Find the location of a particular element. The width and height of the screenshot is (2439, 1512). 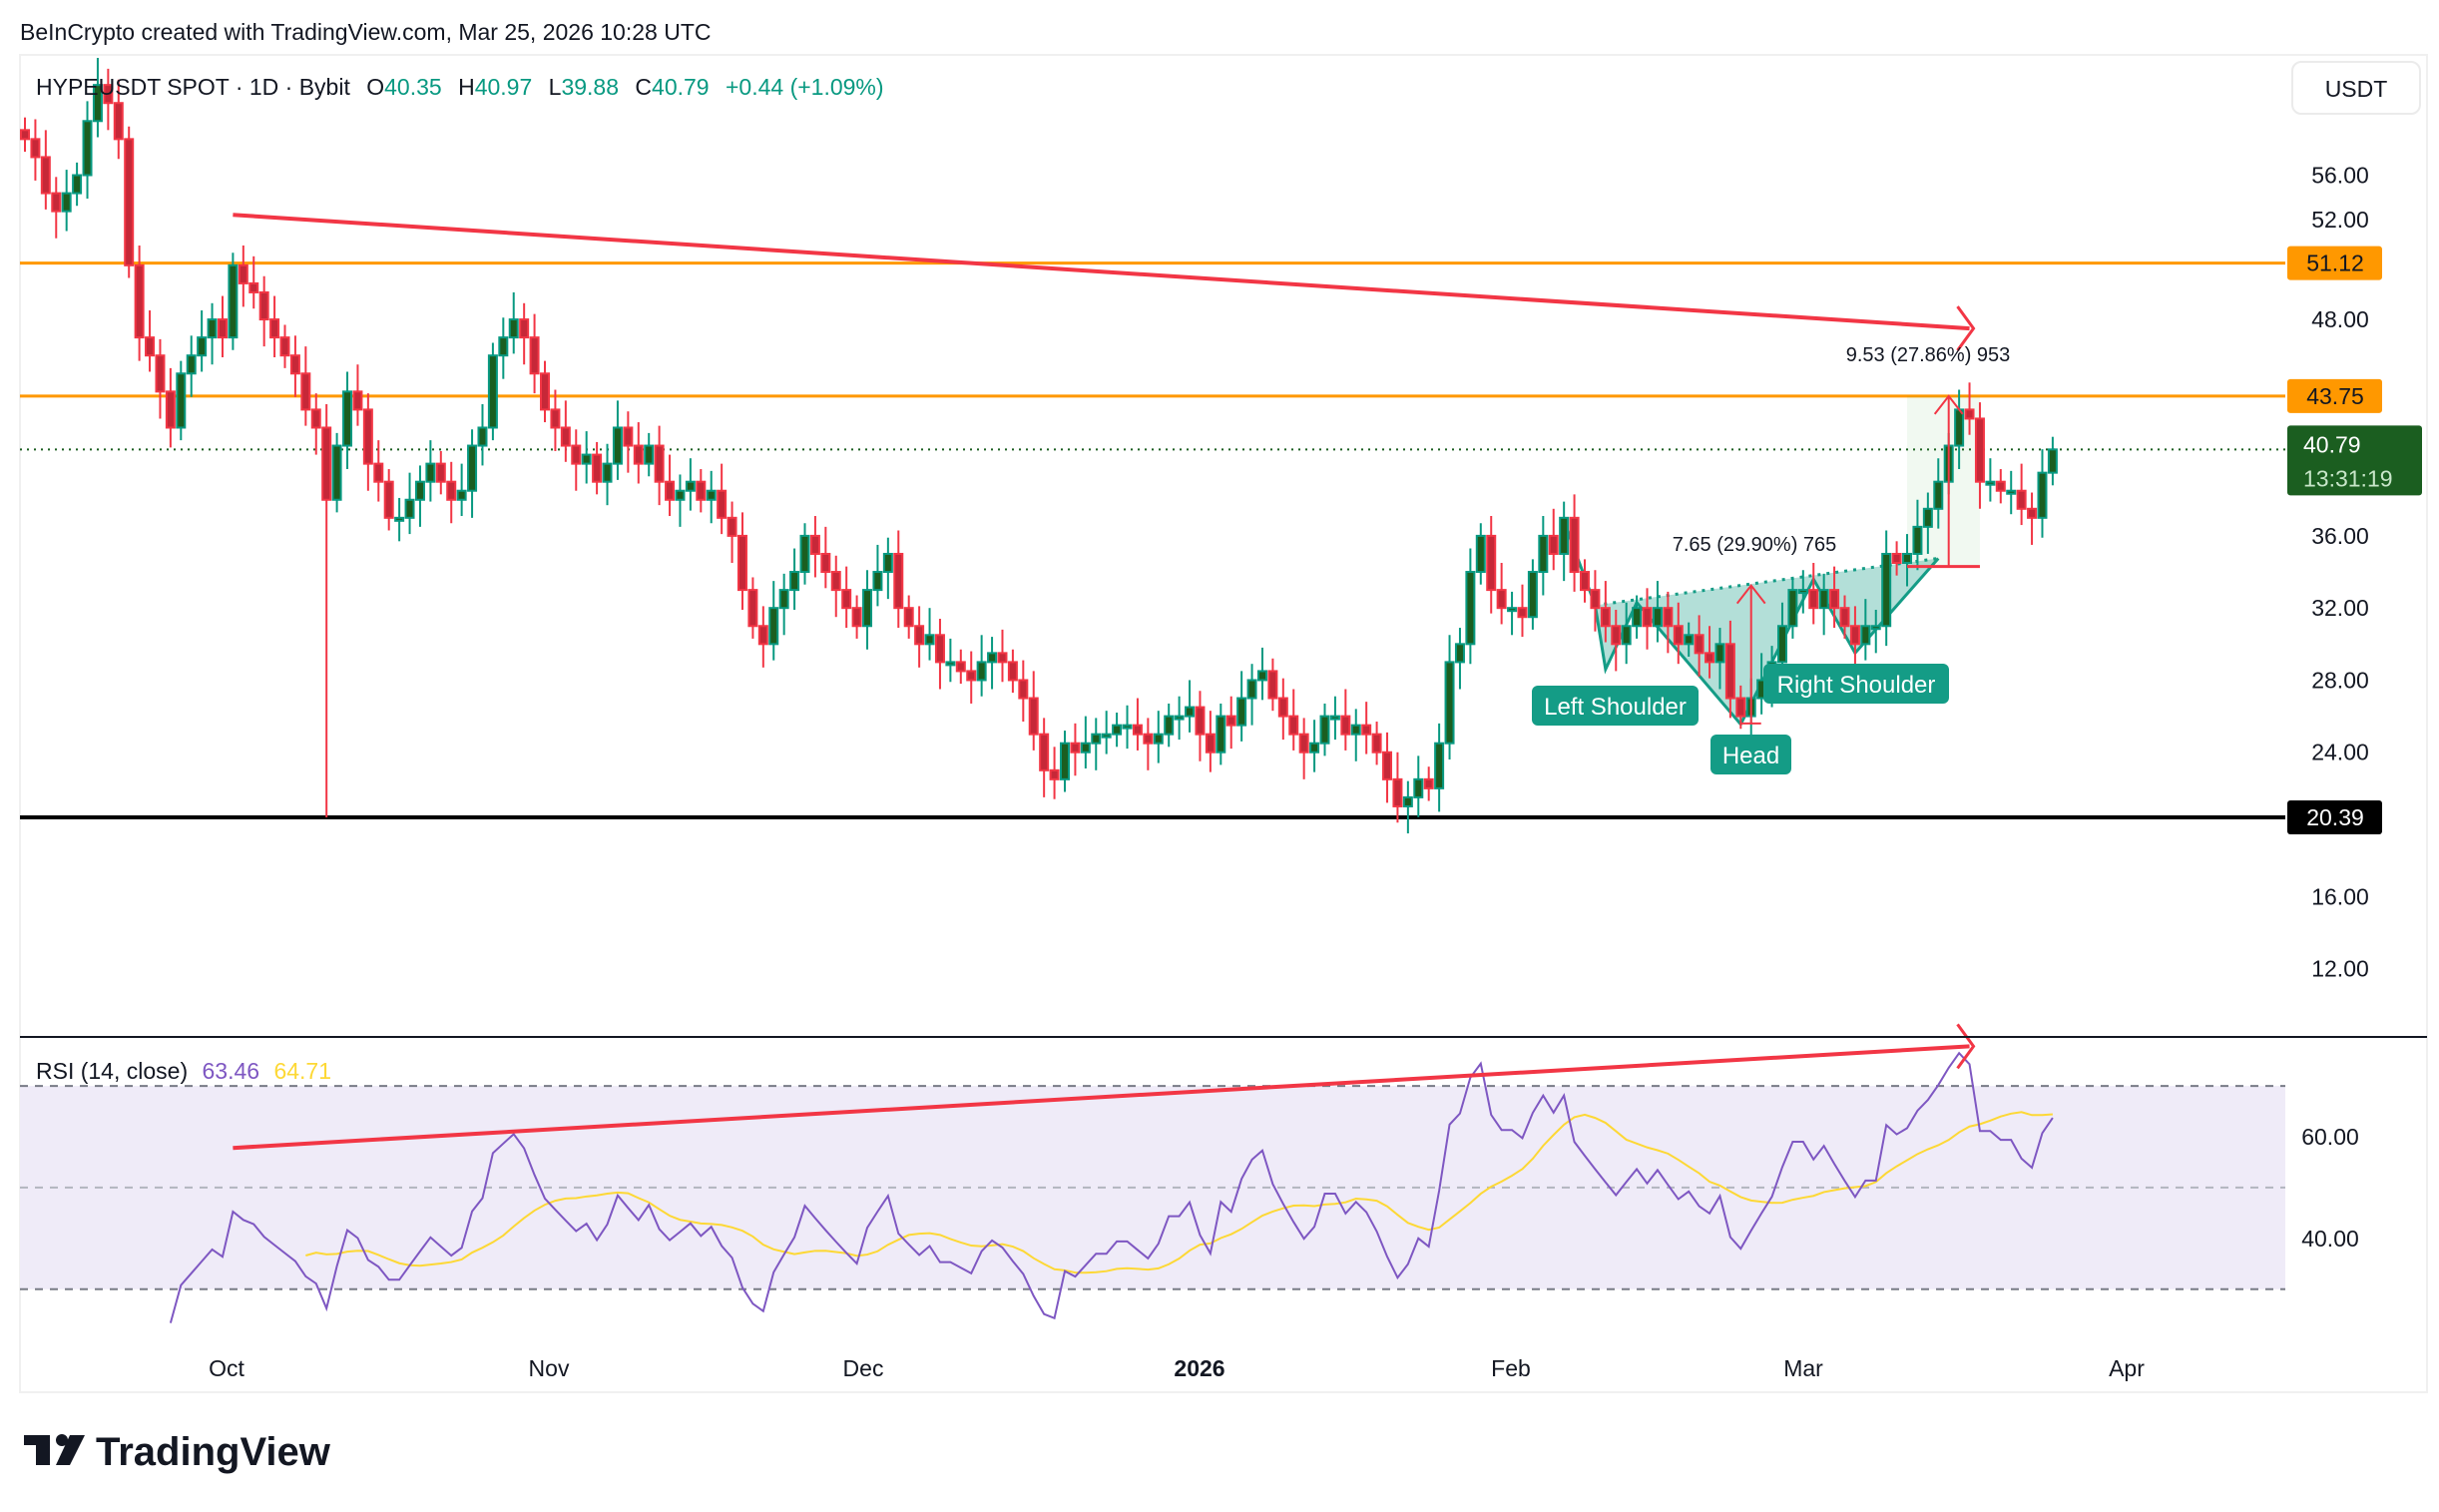

pattern-label-right-shoulder: Right Shoulder is located at coordinates (1856, 684).